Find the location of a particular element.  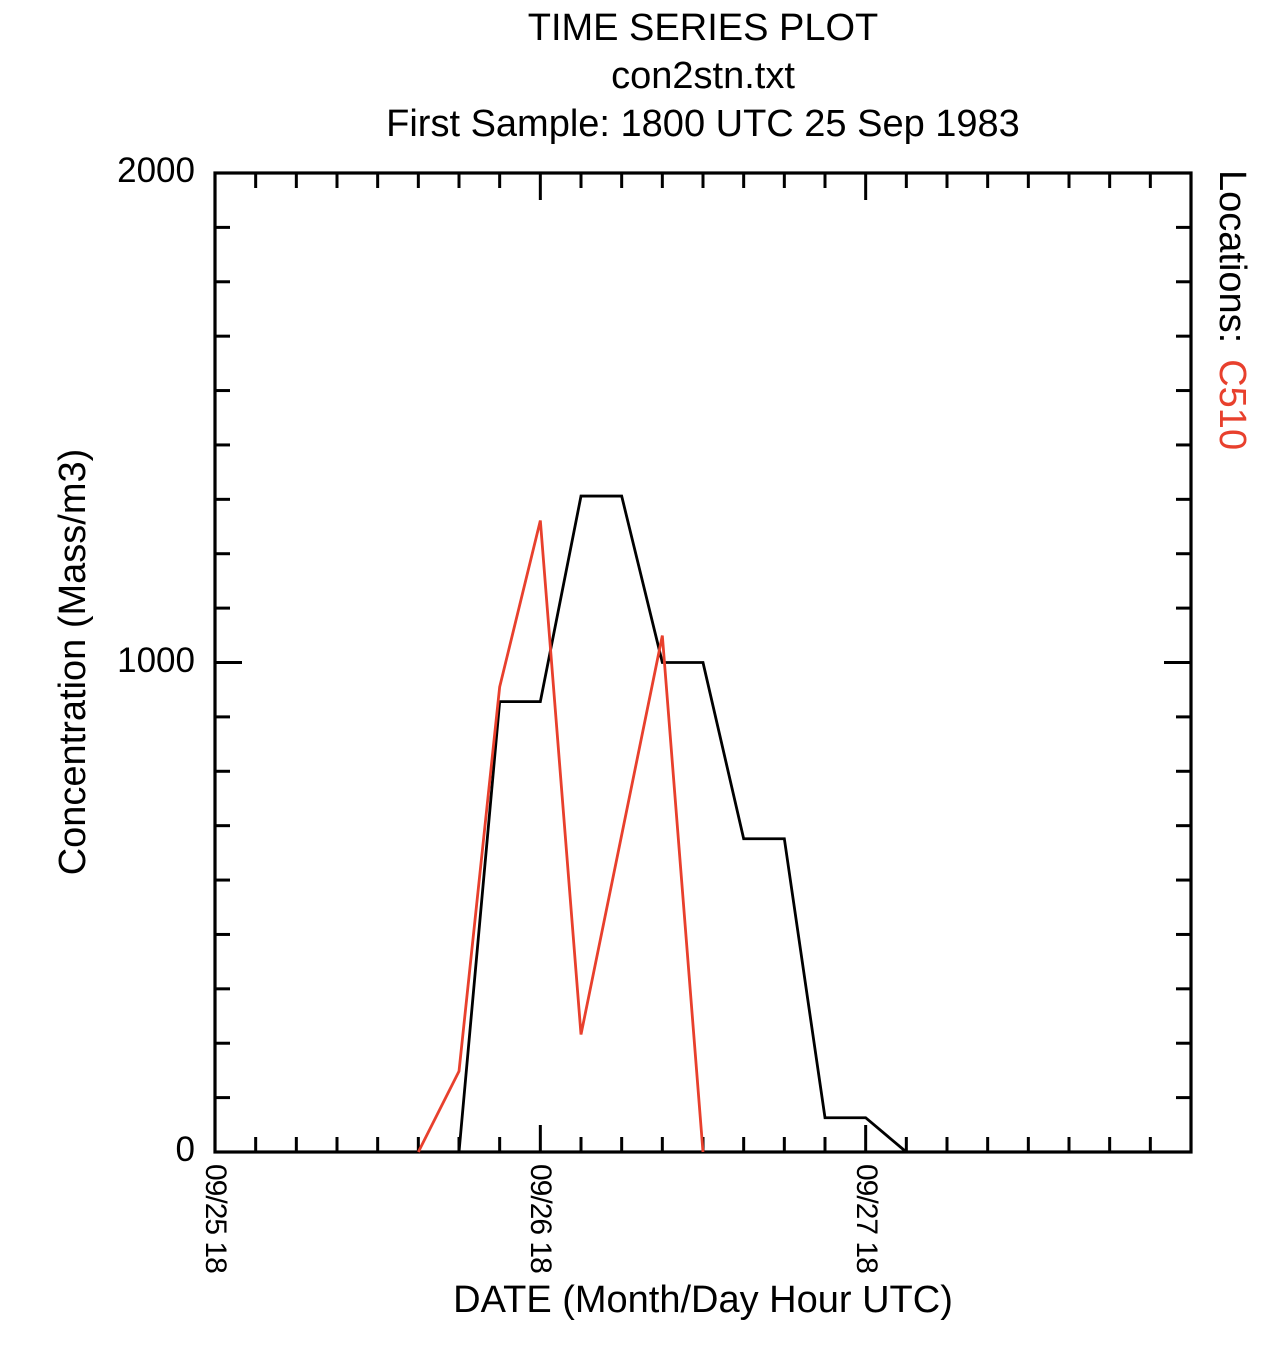

chart-caption: First Sample: 1800 UTC 25 Sep 1983 is located at coordinates (703, 124).